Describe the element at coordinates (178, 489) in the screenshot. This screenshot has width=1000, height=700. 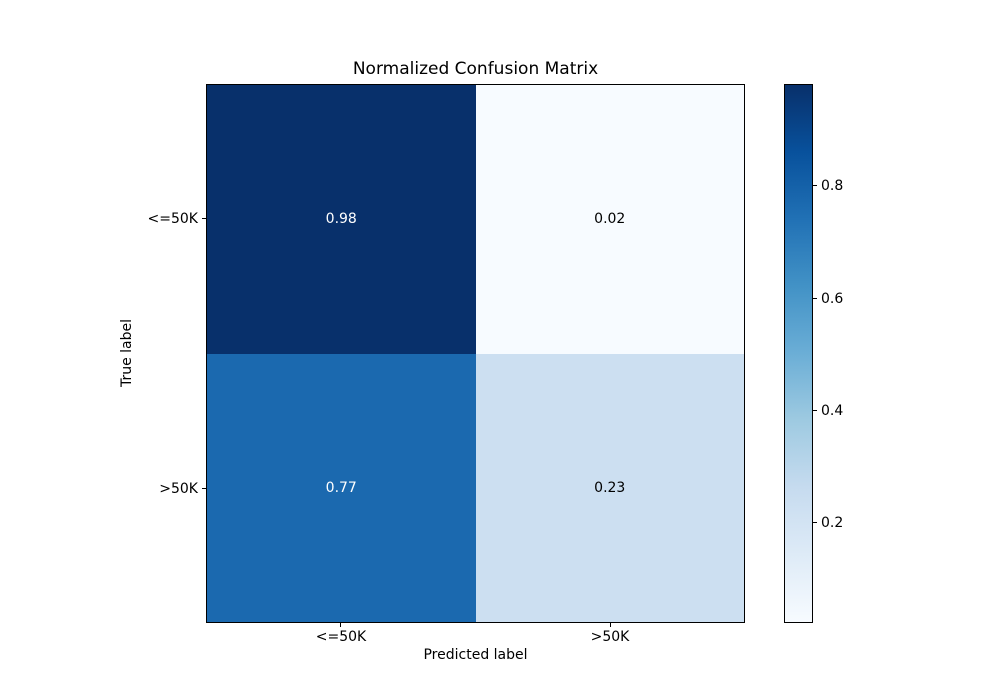
I see `y-tick-label: >50K` at that location.